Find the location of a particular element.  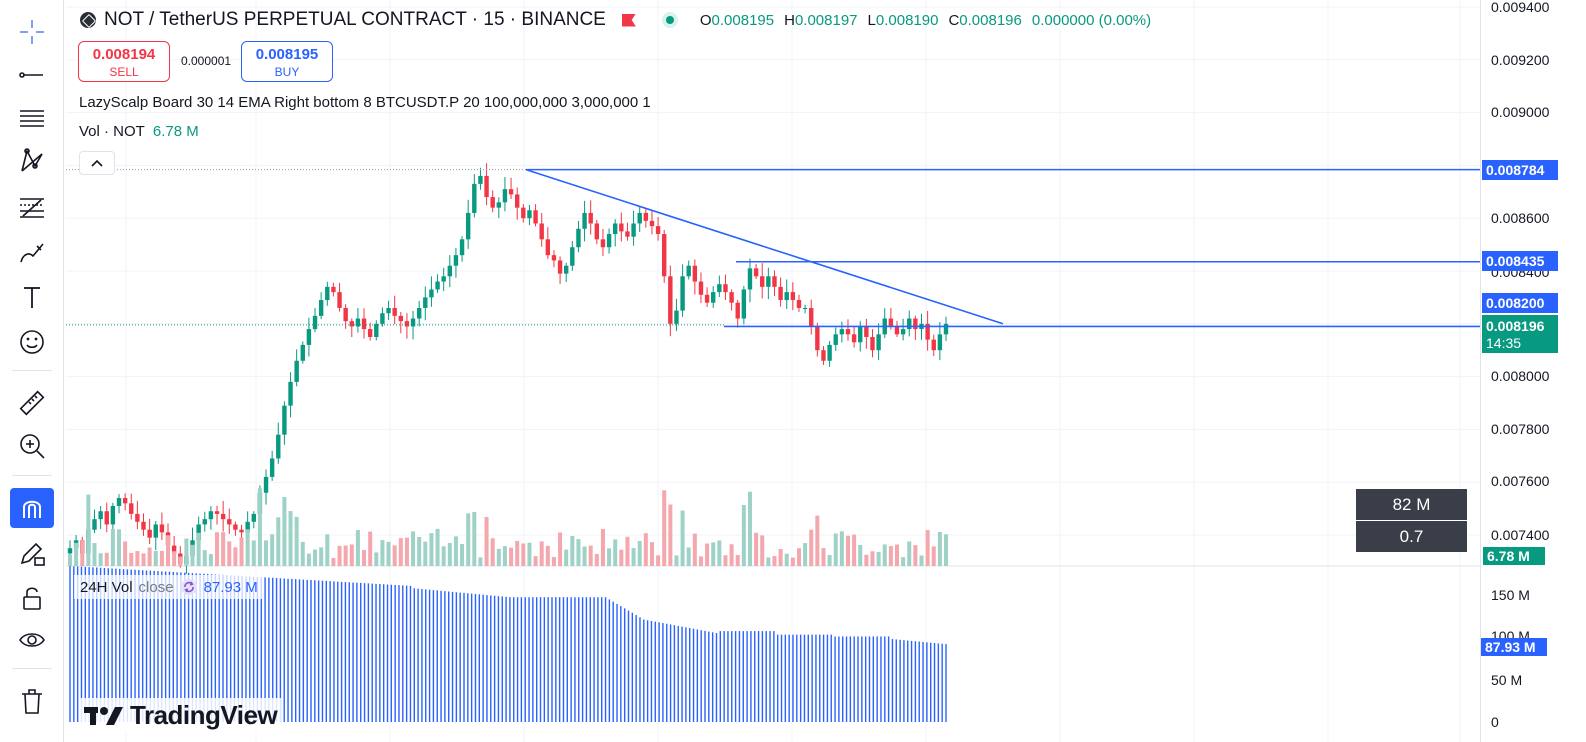

vol24-value: 87.93 M is located at coordinates (230, 587).